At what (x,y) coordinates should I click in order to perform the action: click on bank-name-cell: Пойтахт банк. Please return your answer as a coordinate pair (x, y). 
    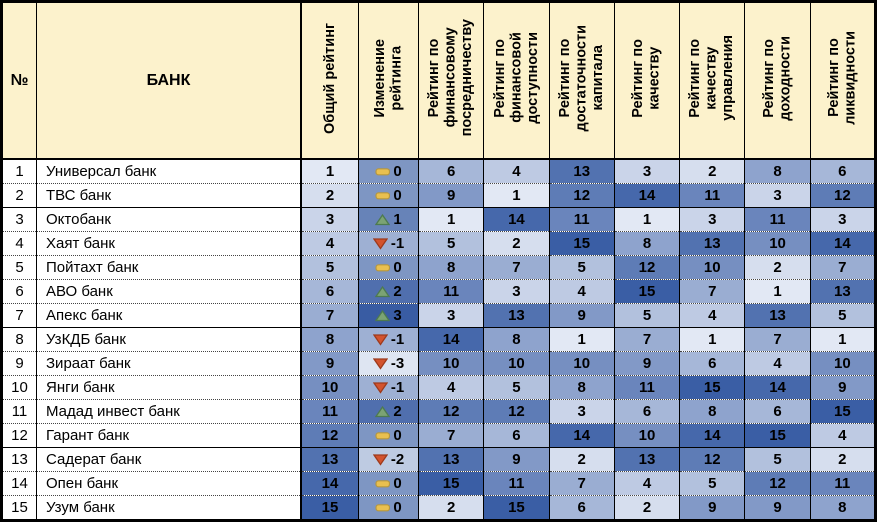
    Looking at the image, I should click on (169, 267).